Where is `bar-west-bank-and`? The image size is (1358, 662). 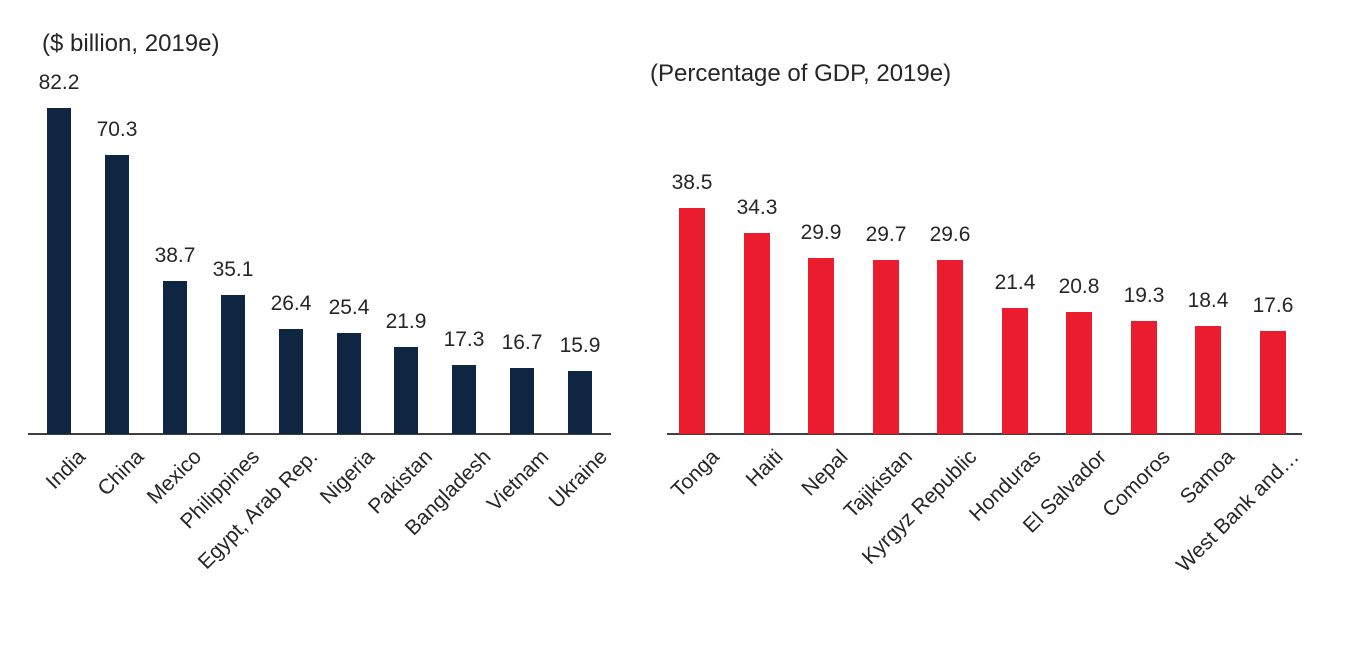 bar-west-bank-and is located at coordinates (1273, 382).